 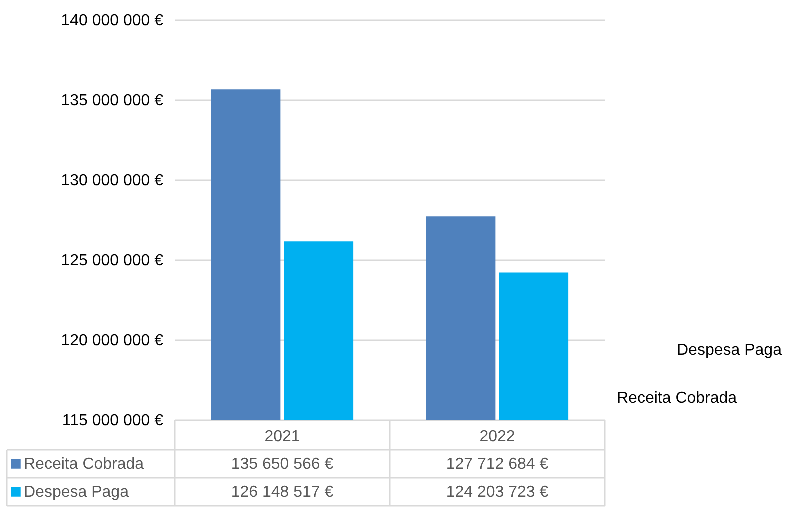 I want to click on y-tick-label: 120 000 000 €, so click(x=112, y=341).